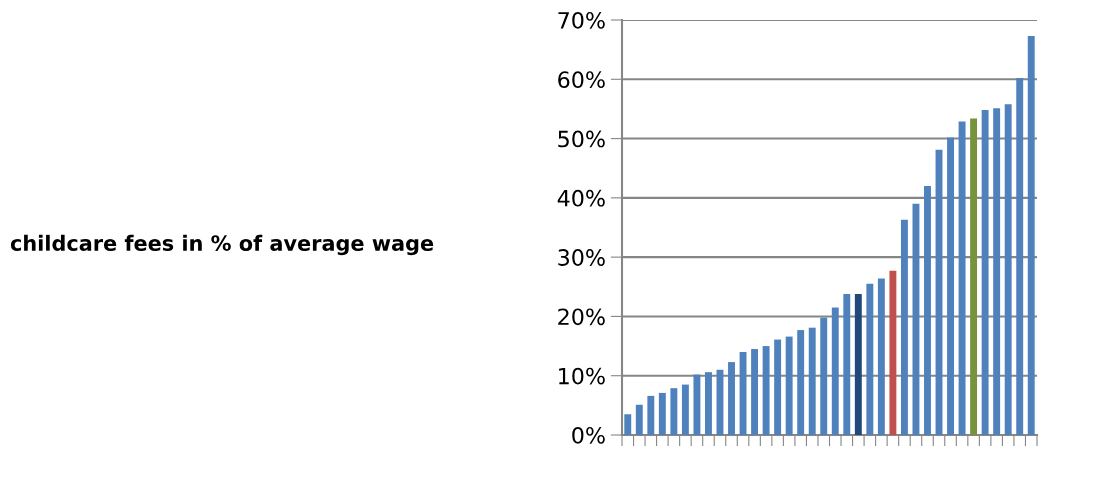  What do you see at coordinates (222, 245) in the screenshot?
I see `text: childcare fees in % of average wage` at bounding box center [222, 245].